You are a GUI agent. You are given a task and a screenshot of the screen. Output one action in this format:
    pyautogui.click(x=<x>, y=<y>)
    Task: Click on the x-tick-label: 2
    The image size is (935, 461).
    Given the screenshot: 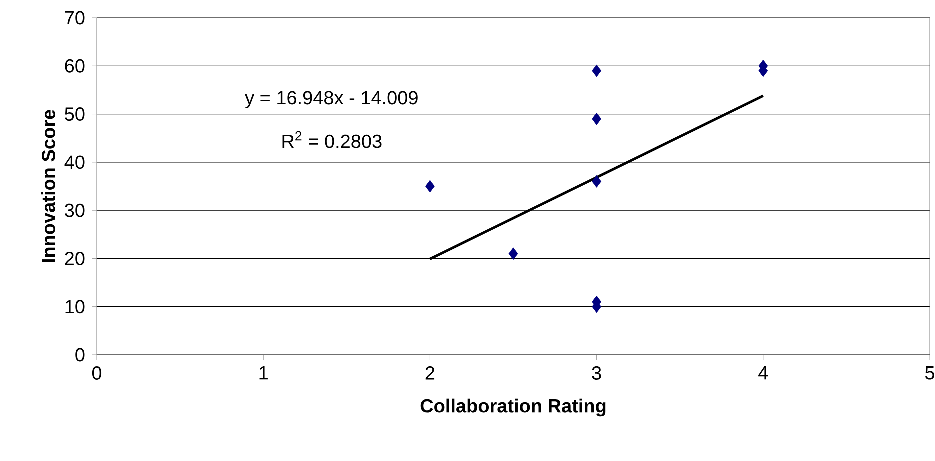 What is the action you would take?
    pyautogui.click(x=430, y=373)
    